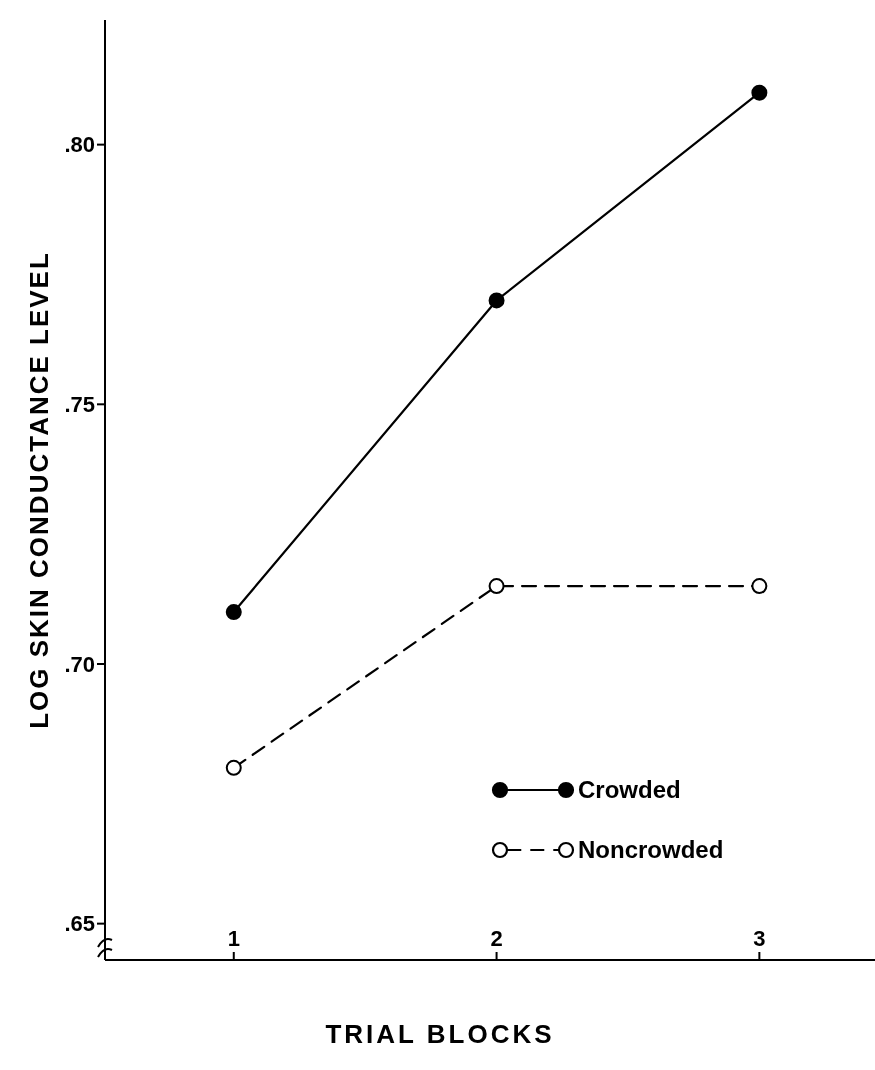  What do you see at coordinates (79, 924) in the screenshot?
I see `y-tick-label: .65` at bounding box center [79, 924].